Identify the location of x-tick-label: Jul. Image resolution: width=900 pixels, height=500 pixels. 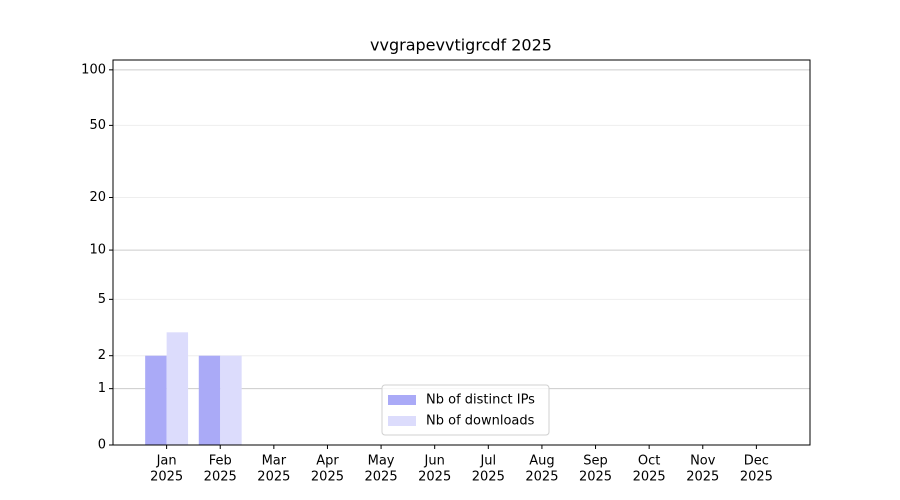
(487, 461).